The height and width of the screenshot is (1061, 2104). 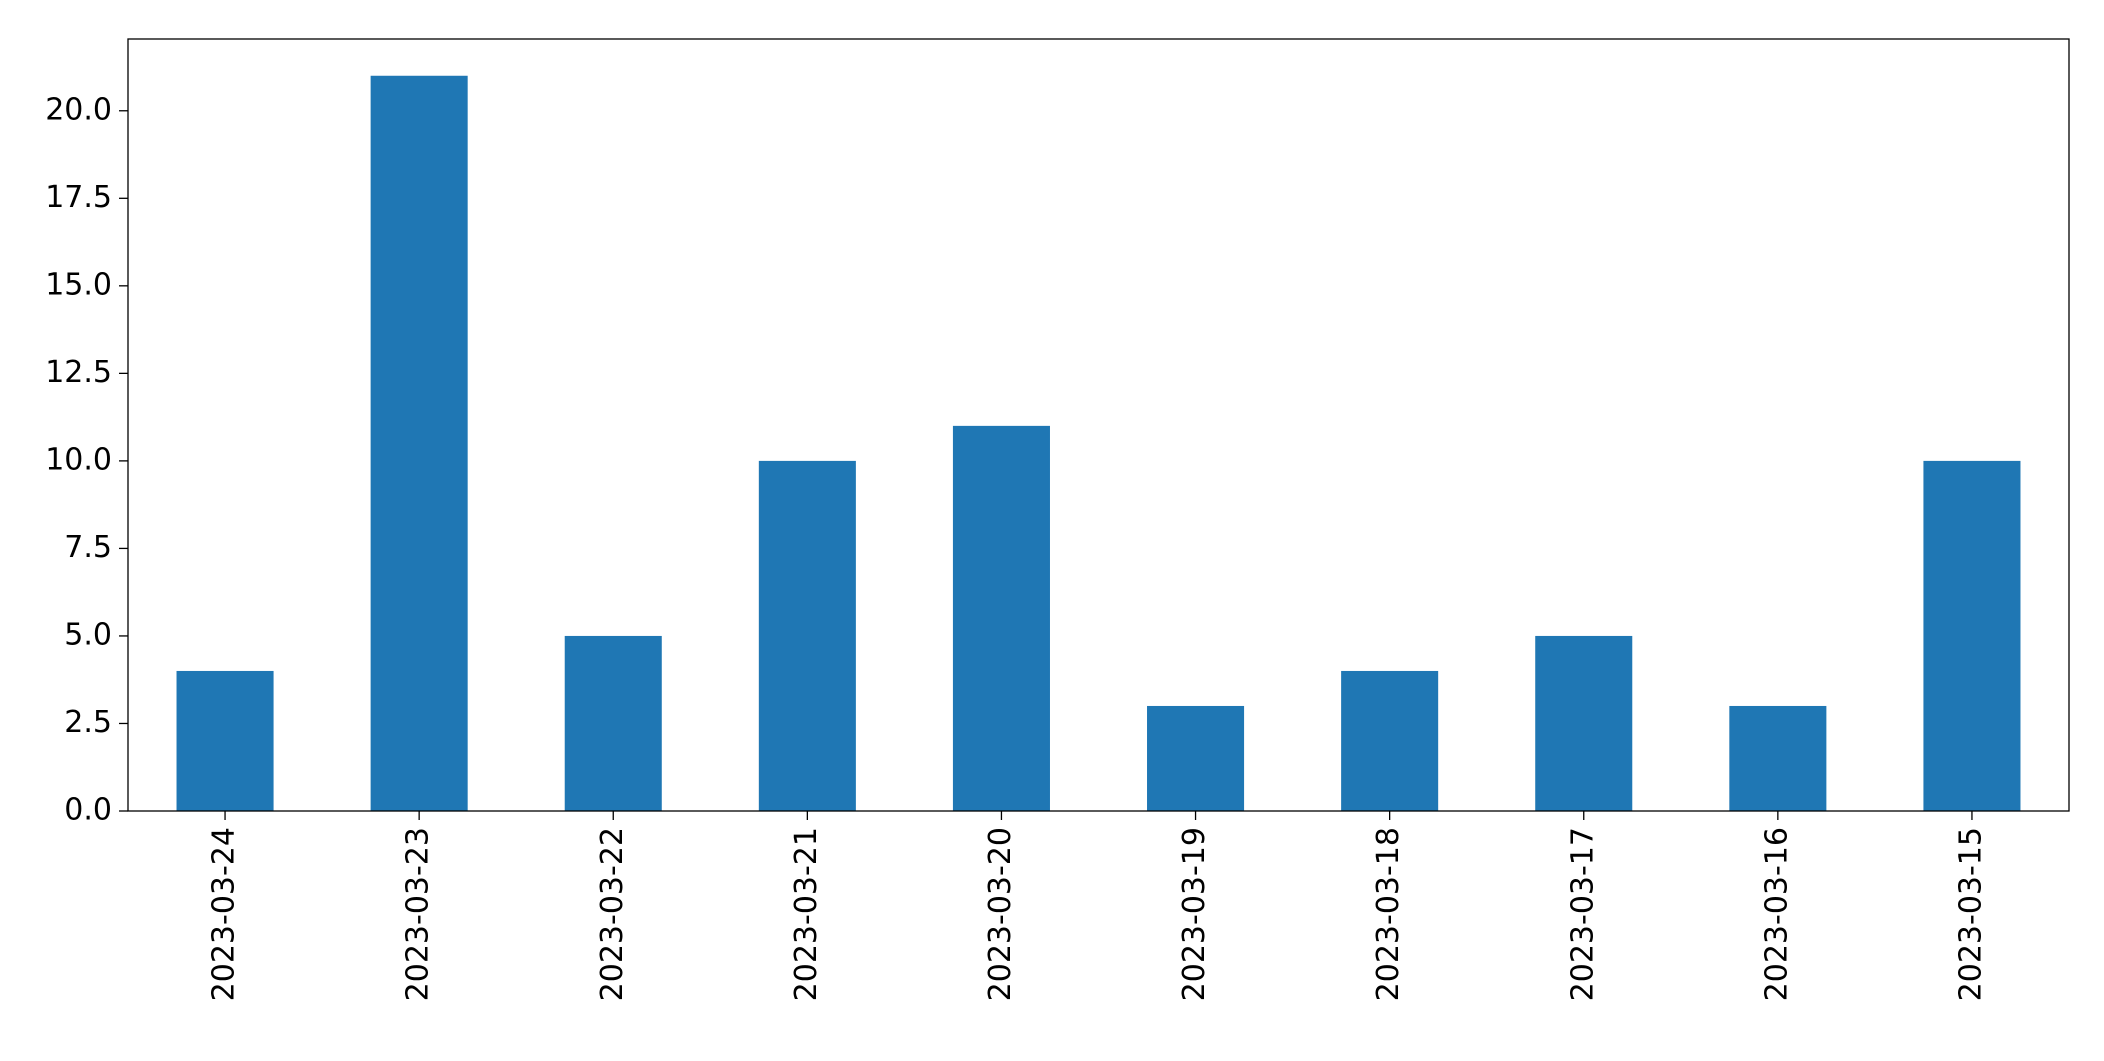 I want to click on y-tick-label: 17.5, so click(x=78, y=197).